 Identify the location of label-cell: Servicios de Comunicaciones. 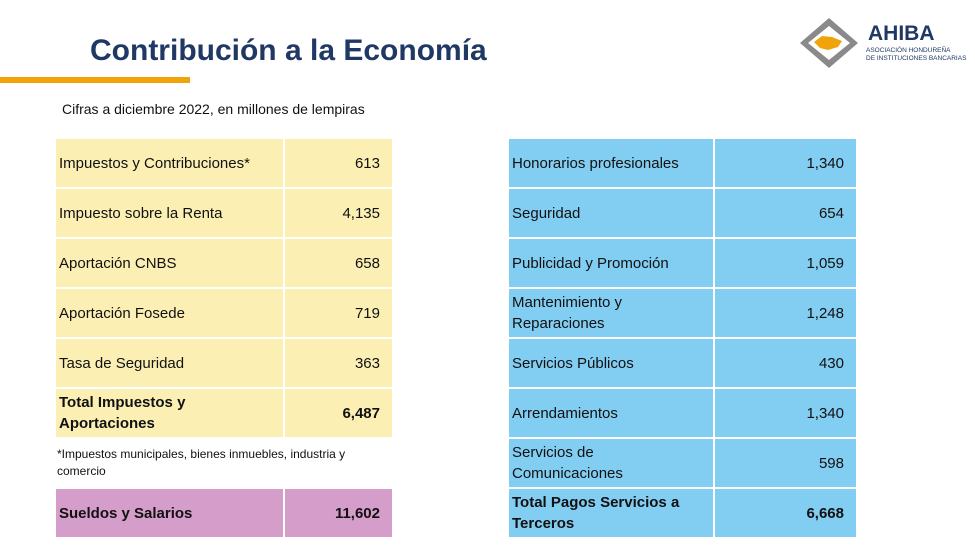
(611, 463).